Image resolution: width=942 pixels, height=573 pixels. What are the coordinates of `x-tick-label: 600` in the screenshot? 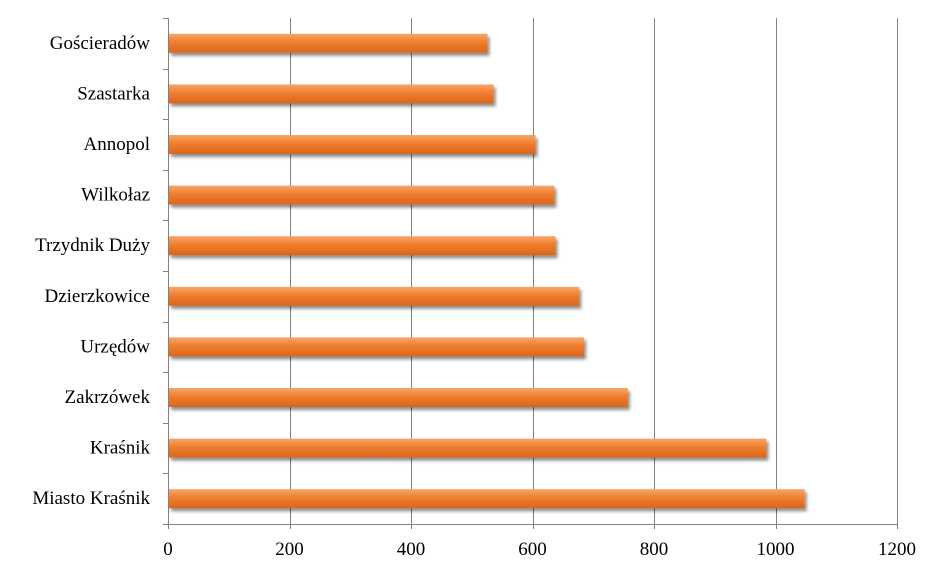 It's located at (532, 549).